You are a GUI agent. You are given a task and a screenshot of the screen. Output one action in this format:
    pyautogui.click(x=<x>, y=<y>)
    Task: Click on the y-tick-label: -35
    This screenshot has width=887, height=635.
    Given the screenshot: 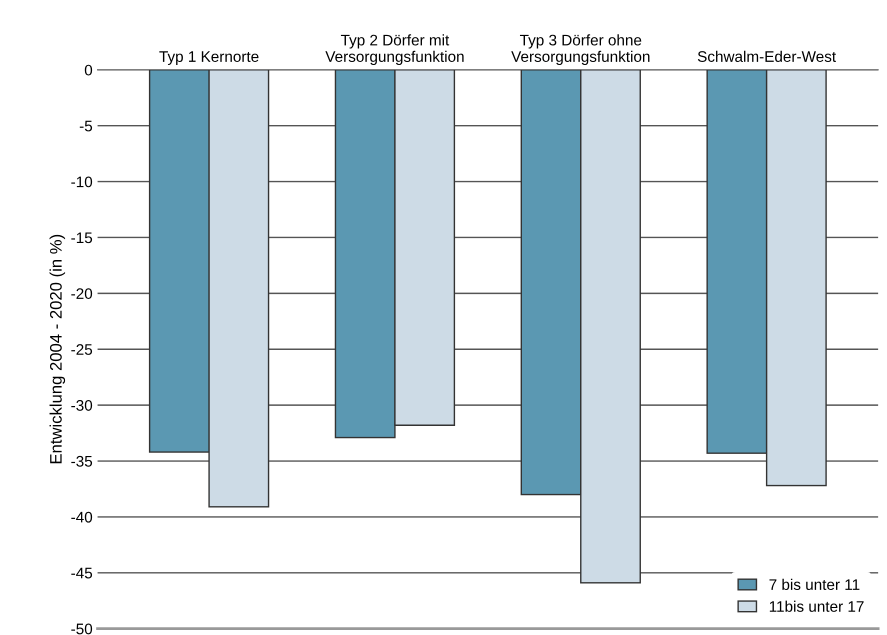 What is the action you would take?
    pyautogui.click(x=81, y=461)
    